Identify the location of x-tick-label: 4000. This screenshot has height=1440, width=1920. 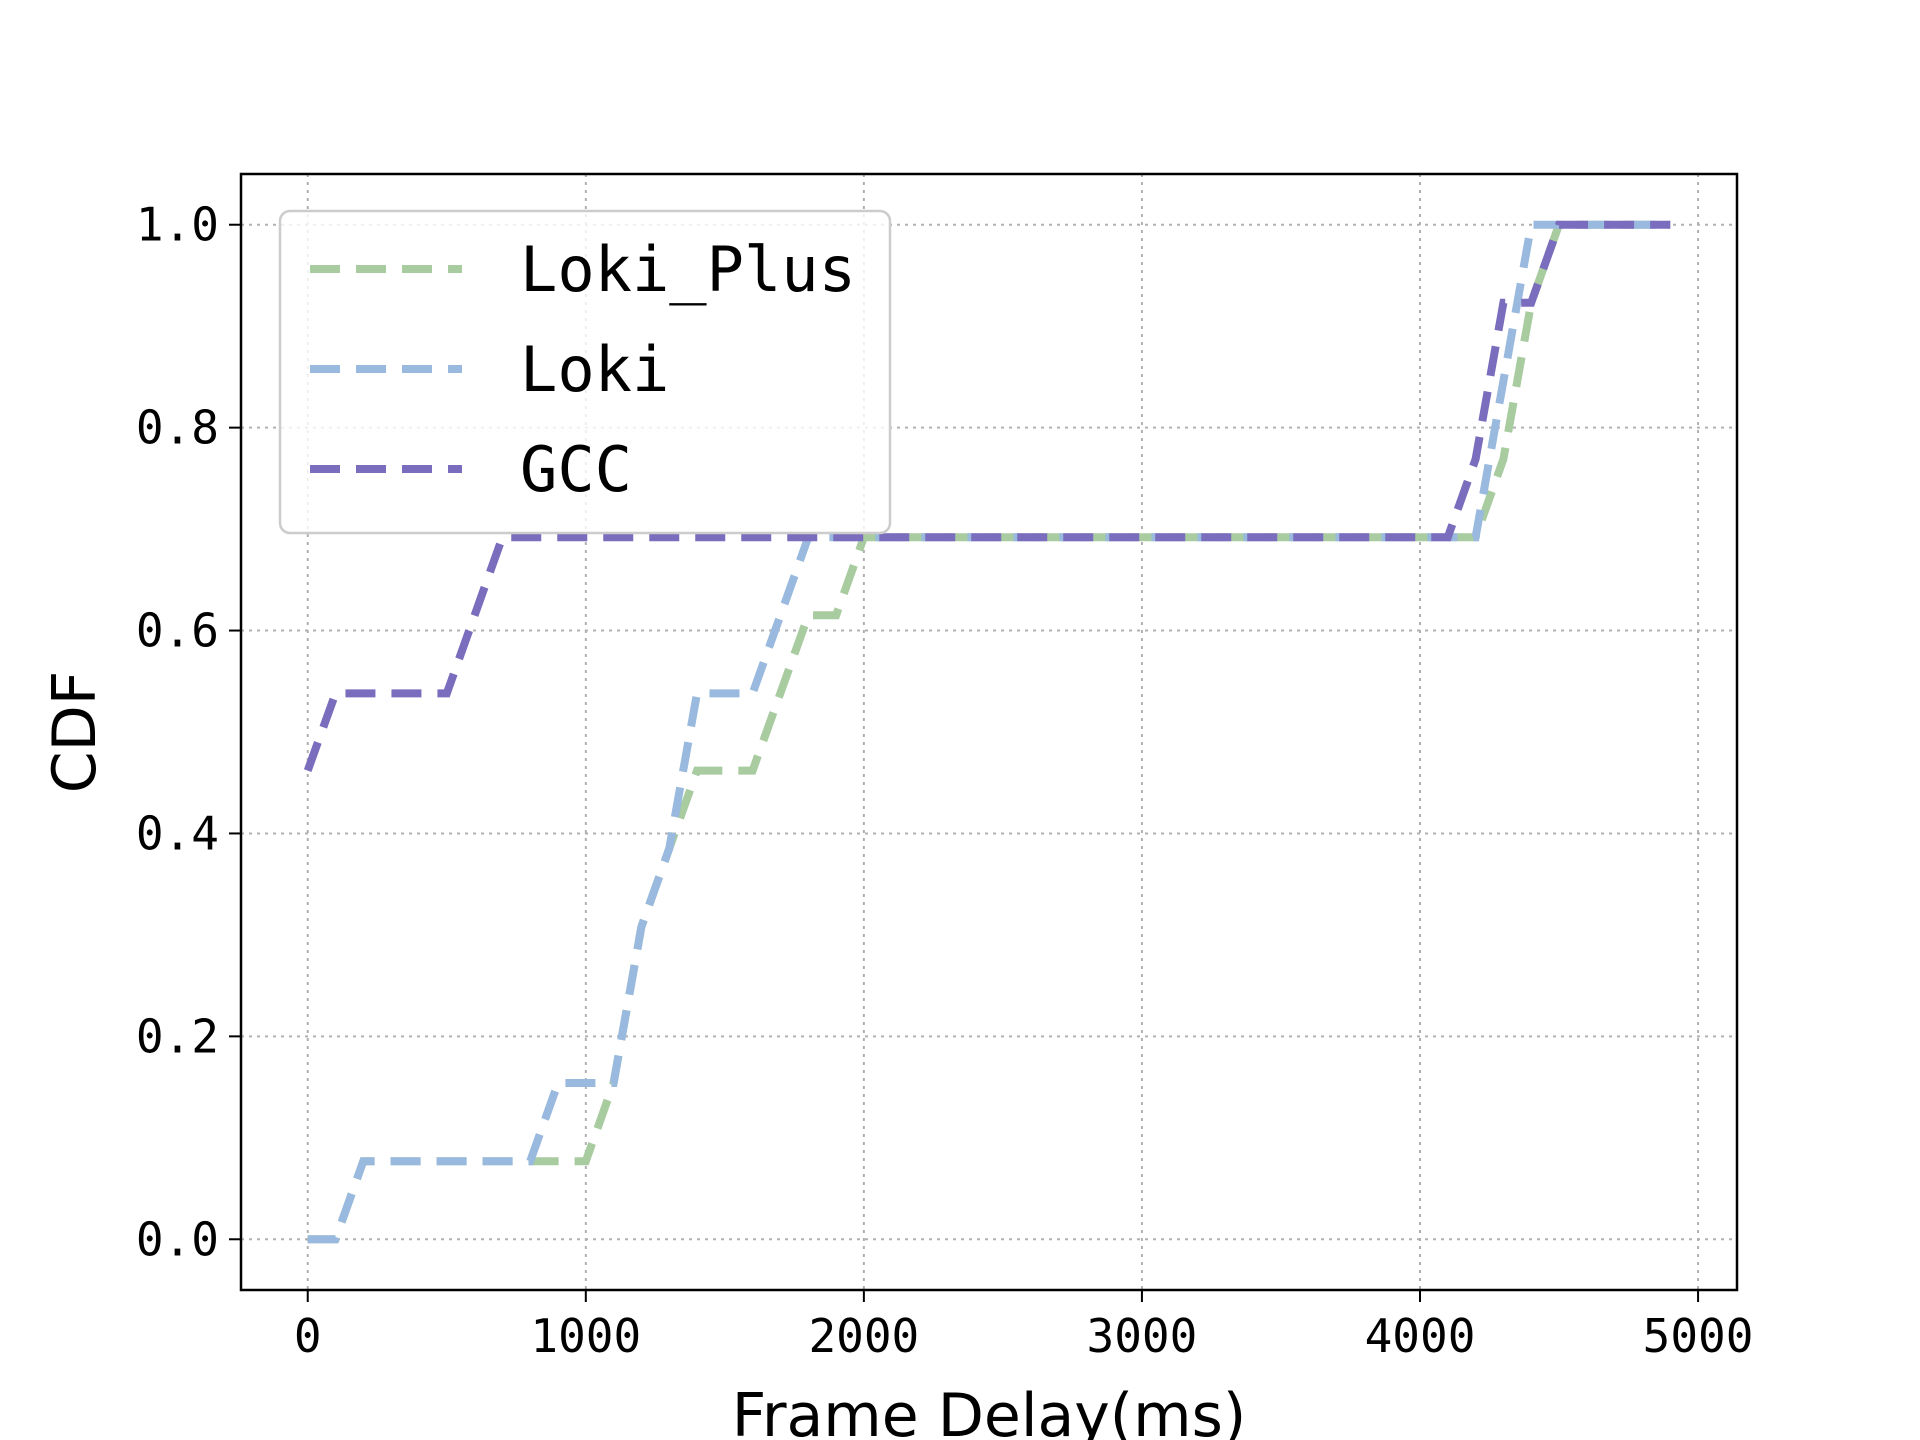
(1420, 1336).